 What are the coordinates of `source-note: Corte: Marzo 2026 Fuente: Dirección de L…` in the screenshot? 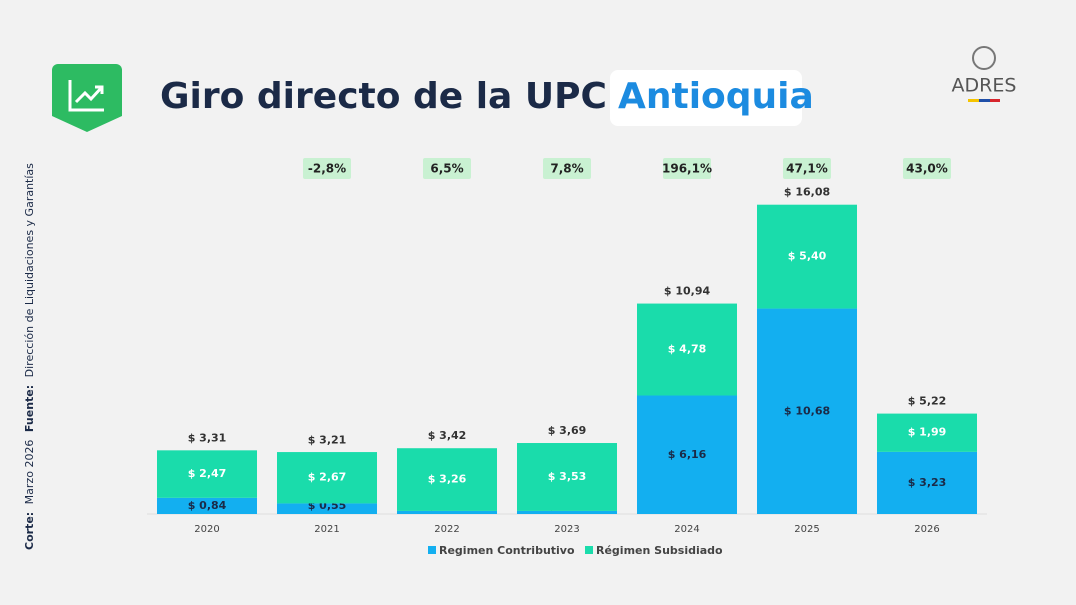 It's located at (29, 356).